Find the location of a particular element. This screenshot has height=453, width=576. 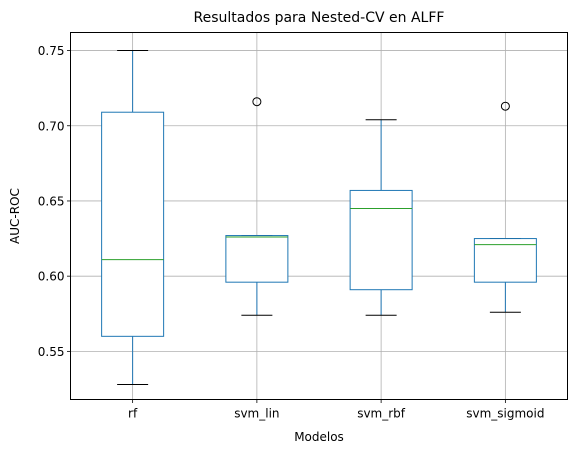

box-rf is located at coordinates (133, 217).